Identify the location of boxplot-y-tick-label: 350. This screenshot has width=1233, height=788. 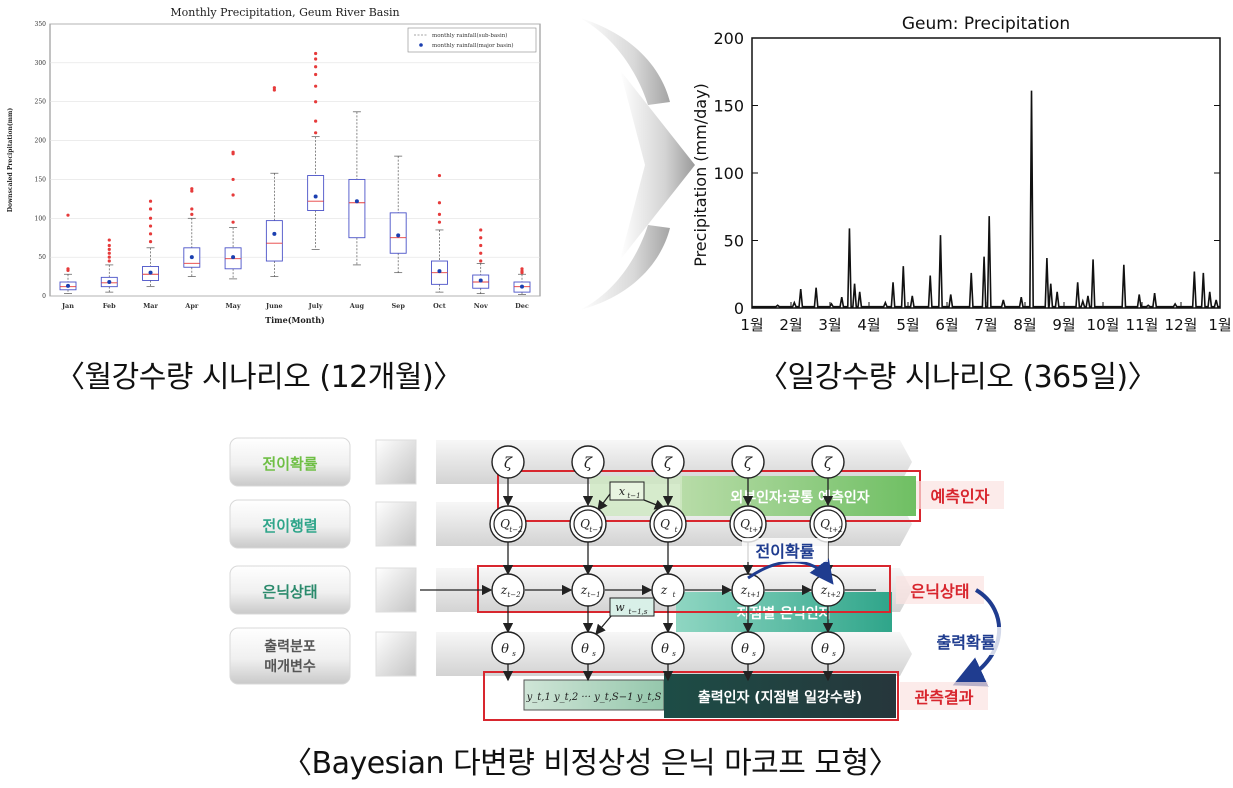
(41, 24).